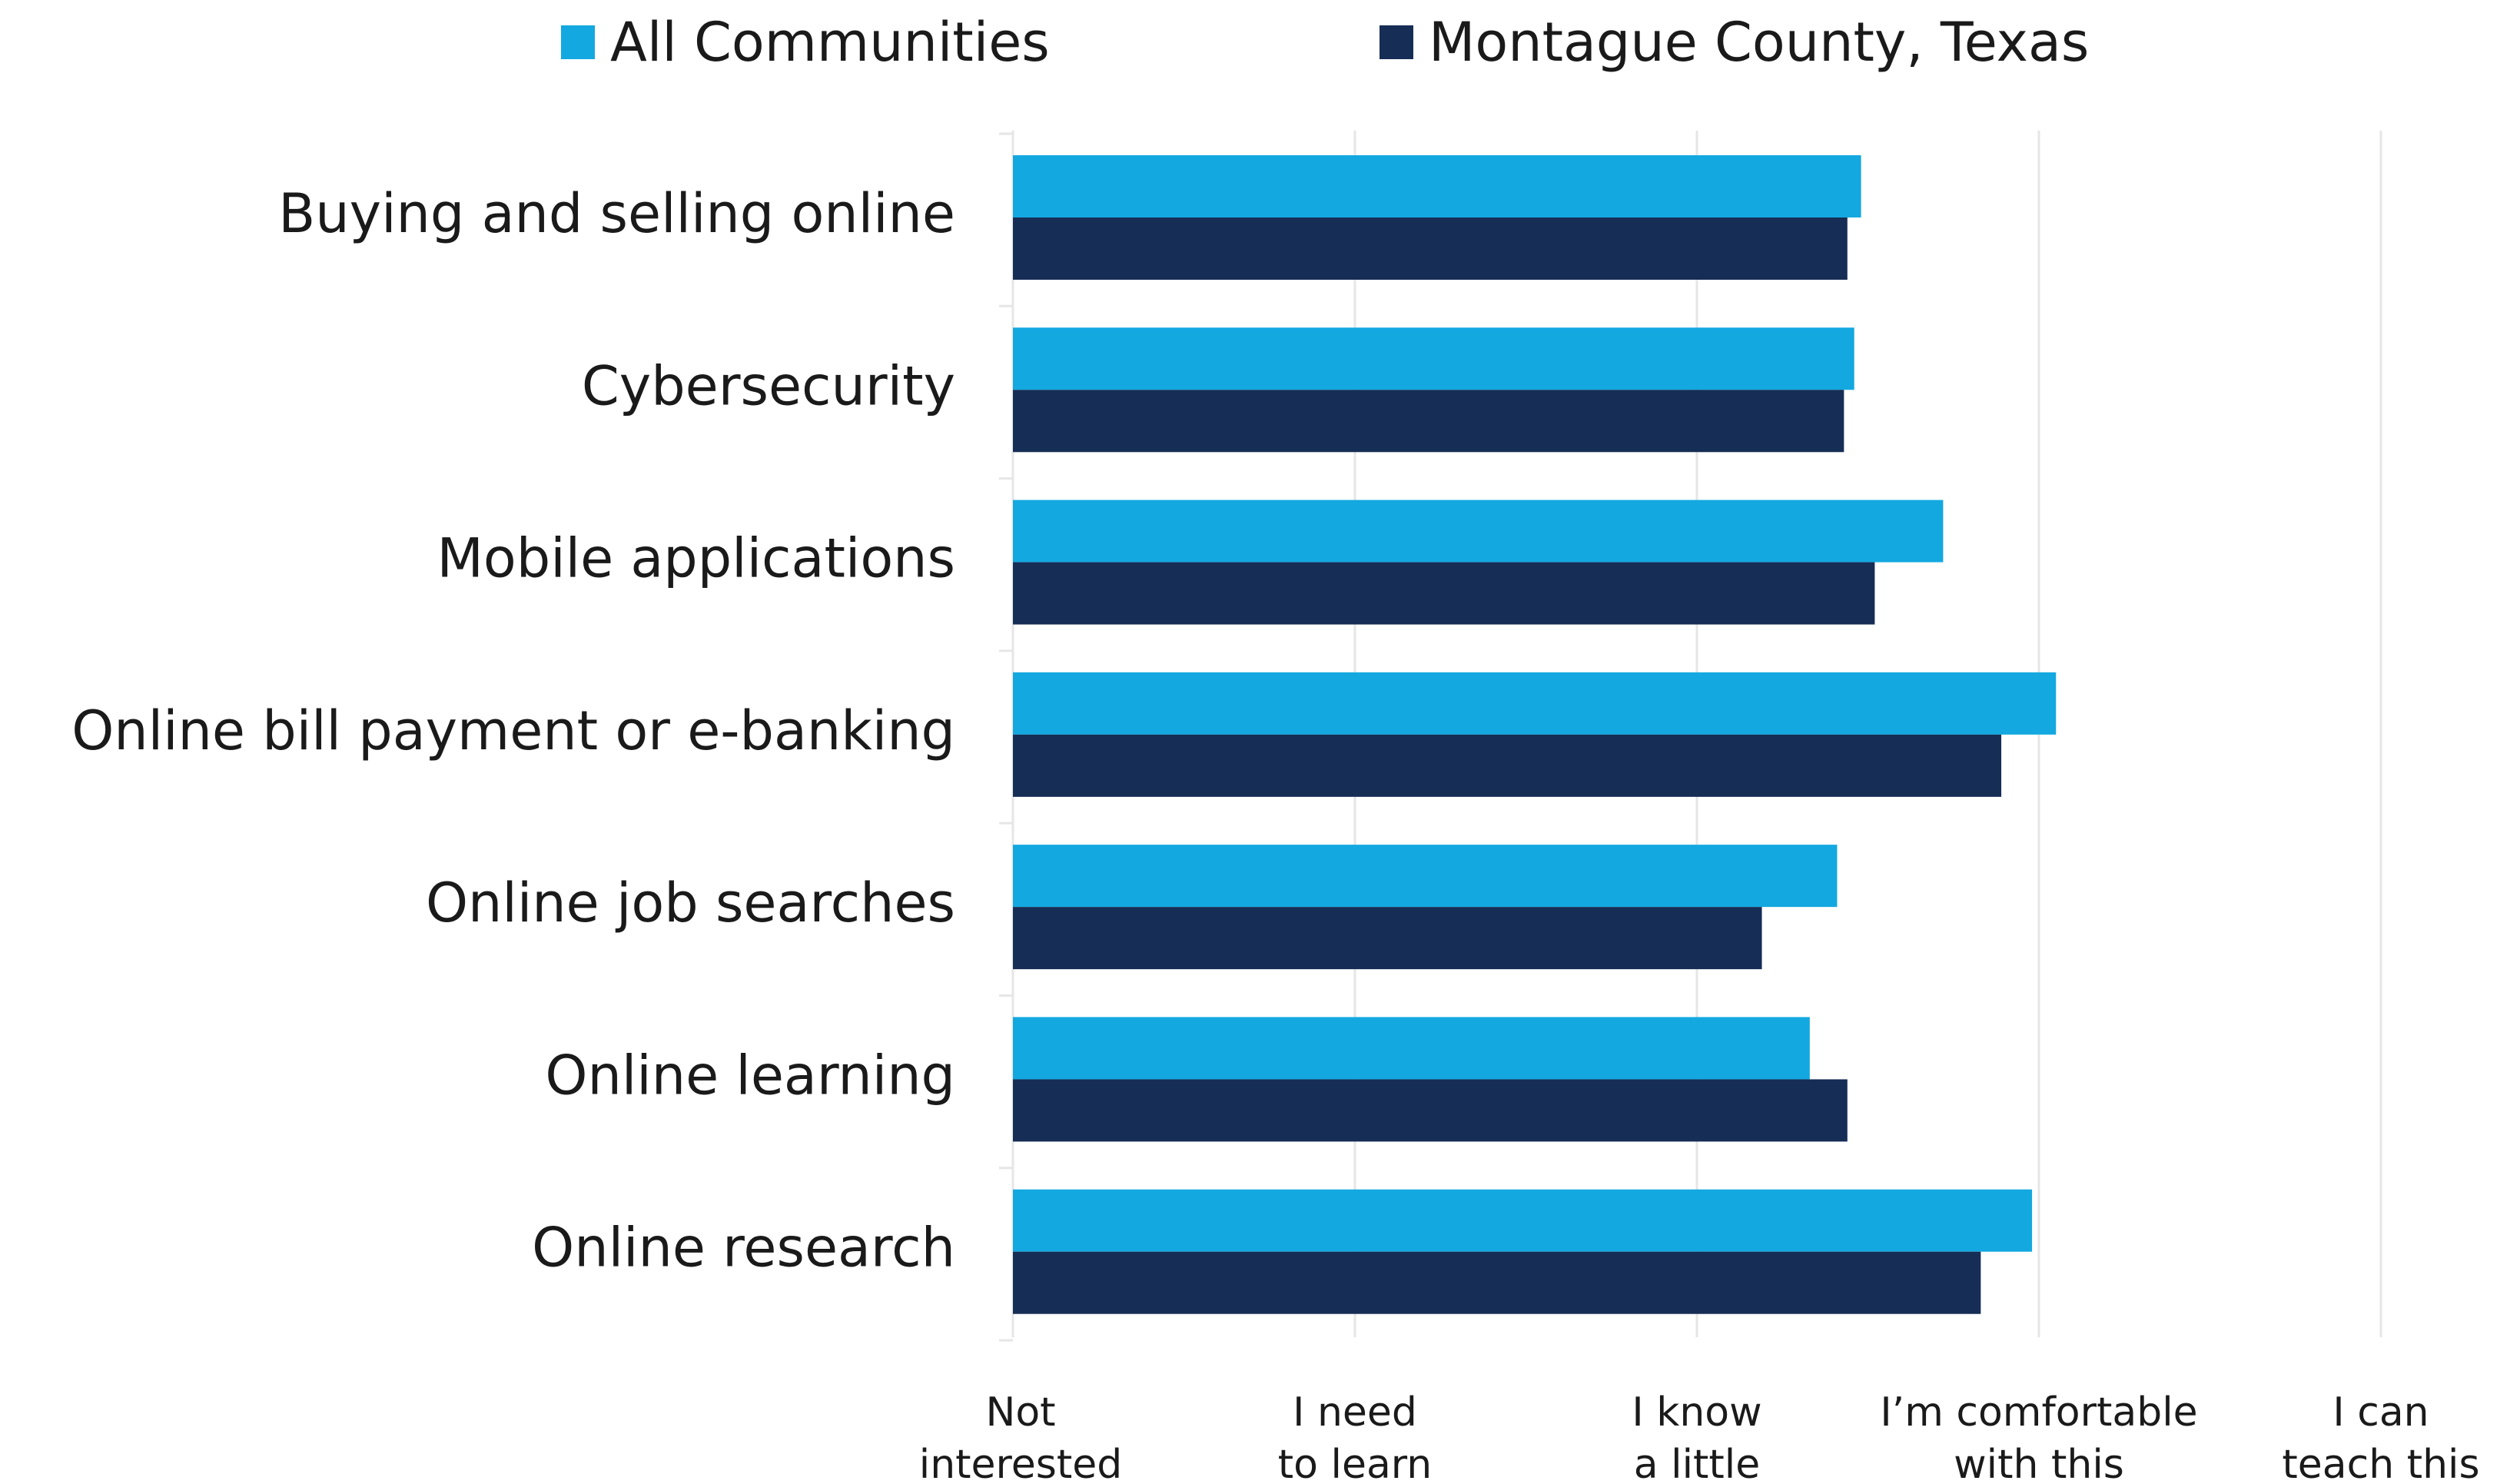  What do you see at coordinates (1355, 1412) in the screenshot?
I see `x-tick-label: I need` at bounding box center [1355, 1412].